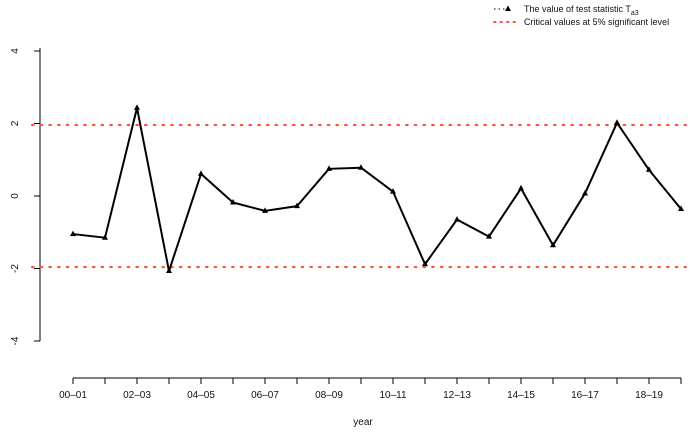 The height and width of the screenshot is (432, 696). I want to click on y-tick-label: -4, so click(15, 340).